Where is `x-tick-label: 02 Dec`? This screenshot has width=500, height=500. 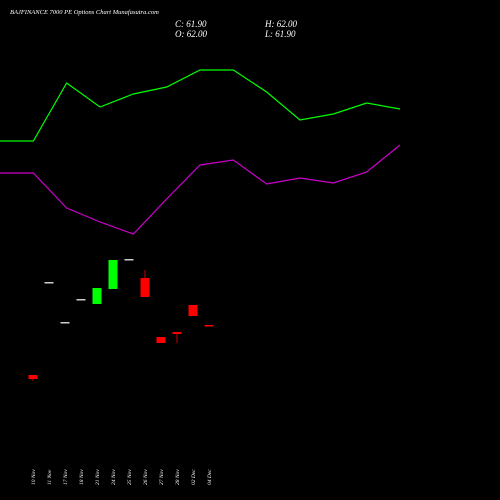
x-tick-label: 02 Dec is located at coordinates (194, 477).